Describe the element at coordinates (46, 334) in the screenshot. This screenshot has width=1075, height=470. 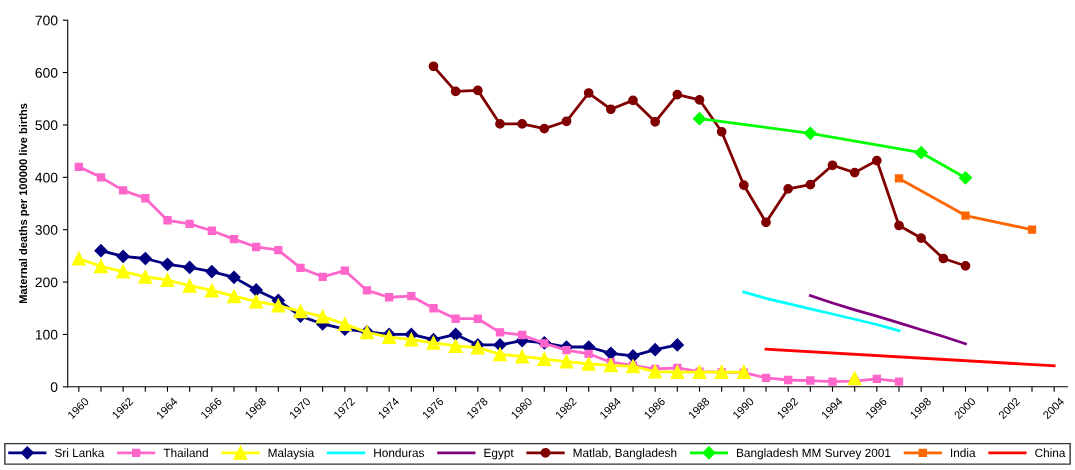
I see `y-tick-label: 100` at that location.